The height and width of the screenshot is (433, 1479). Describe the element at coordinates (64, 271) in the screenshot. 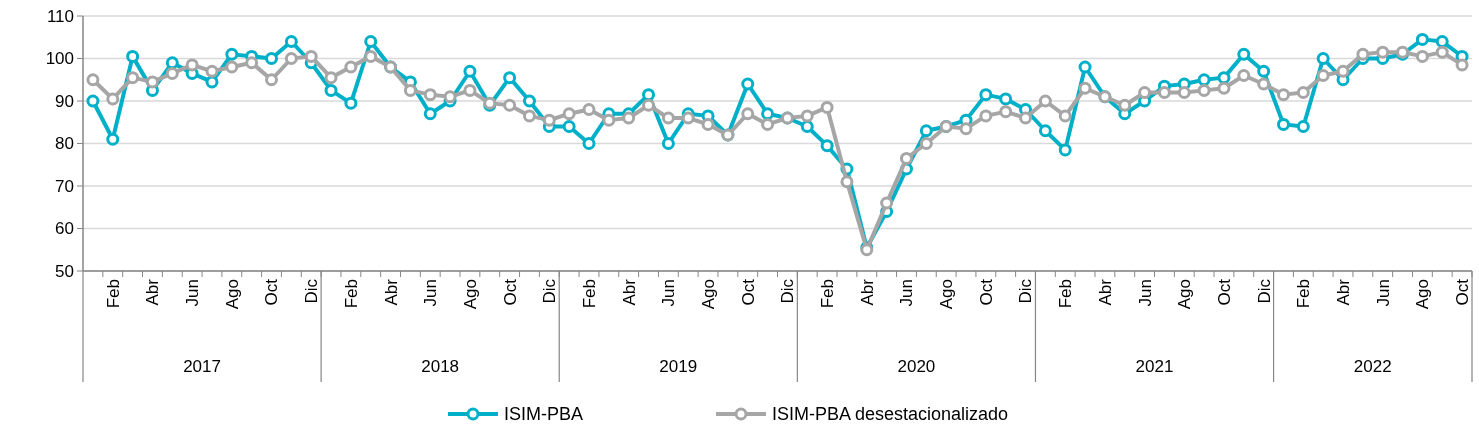

I see `y-tick-label: 50` at that location.